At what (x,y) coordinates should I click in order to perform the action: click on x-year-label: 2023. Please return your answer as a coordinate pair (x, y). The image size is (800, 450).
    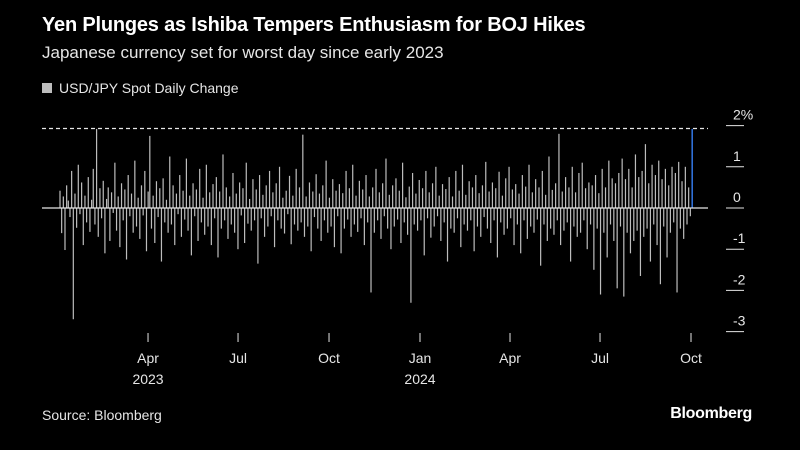
    Looking at the image, I should click on (147, 379).